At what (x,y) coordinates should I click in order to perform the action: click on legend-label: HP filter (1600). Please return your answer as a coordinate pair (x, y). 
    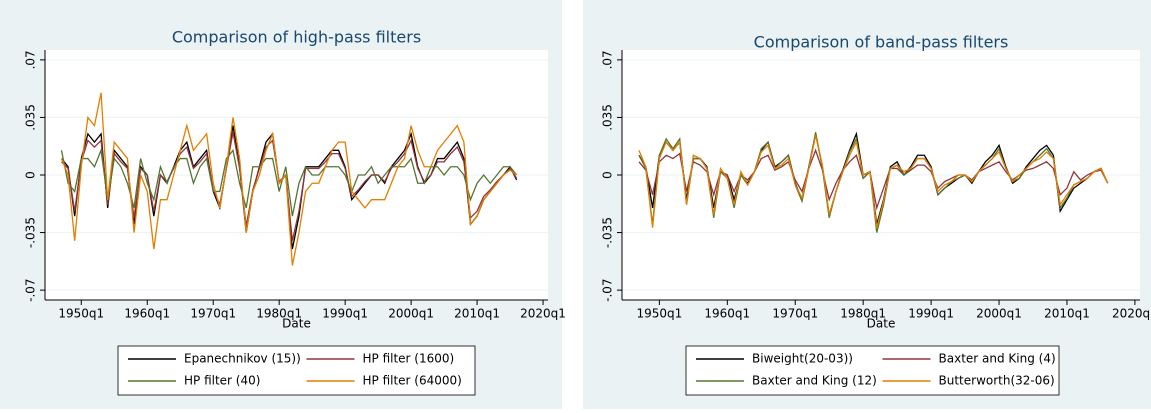
    Looking at the image, I should click on (409, 359).